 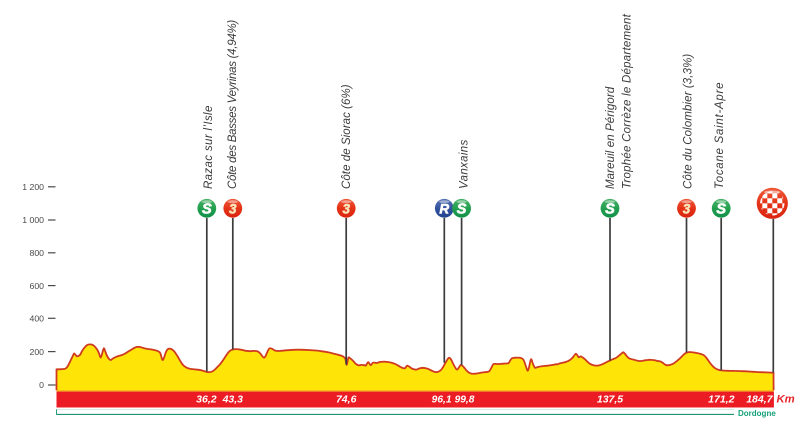 What do you see at coordinates (37, 286) in the screenshot?
I see `svg-text: 600` at bounding box center [37, 286].